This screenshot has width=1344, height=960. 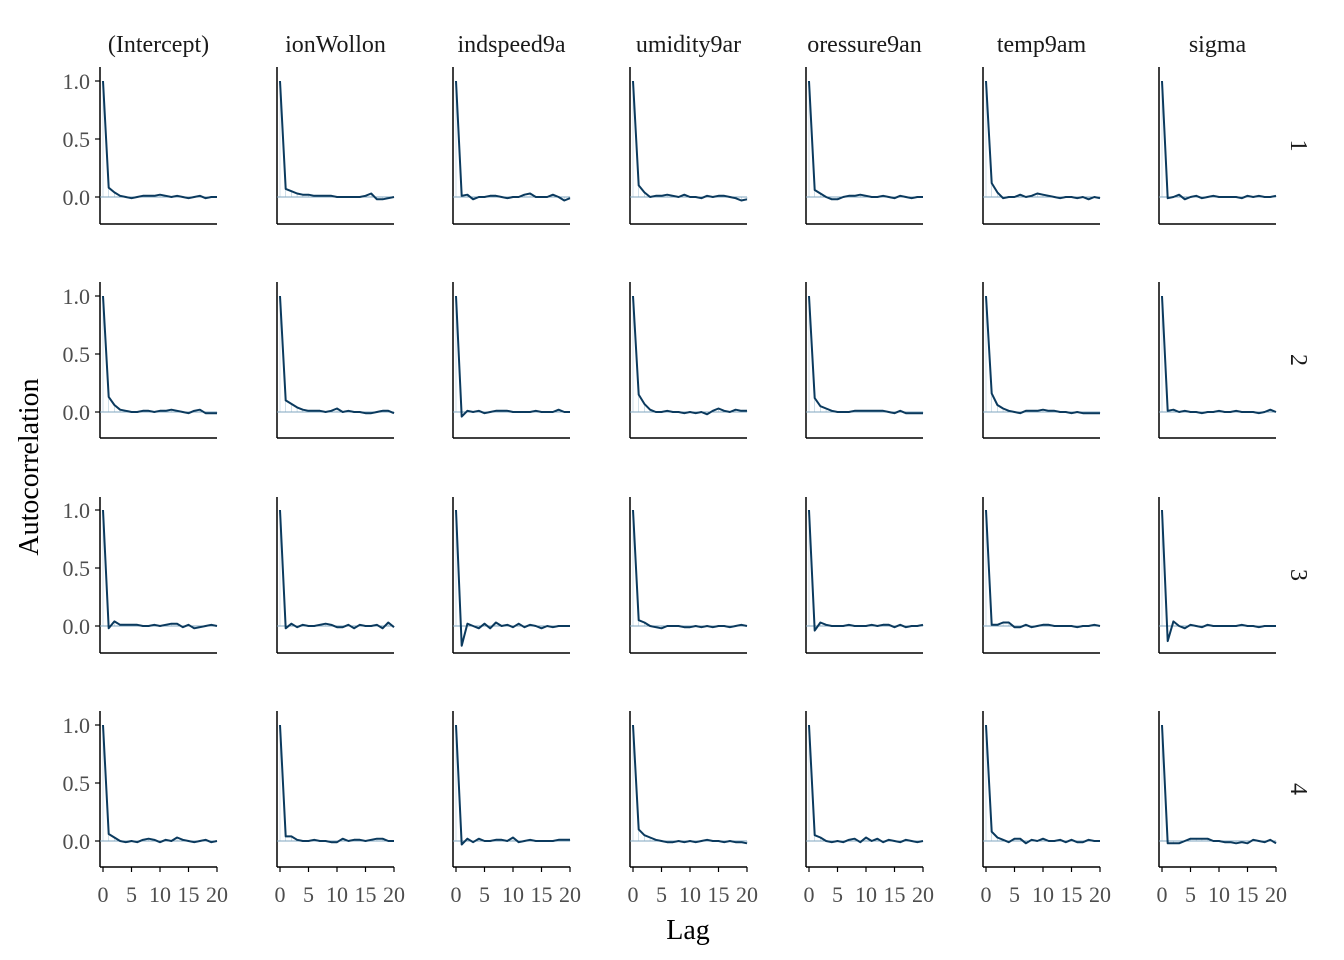 I want to click on x-axis-title: Lag, so click(x=688, y=930).